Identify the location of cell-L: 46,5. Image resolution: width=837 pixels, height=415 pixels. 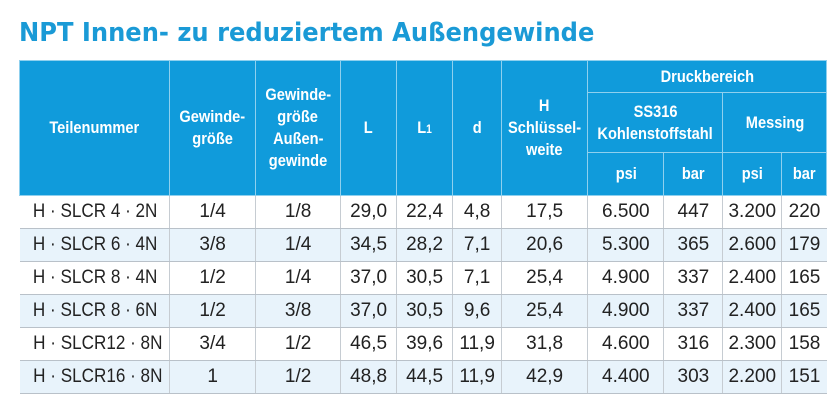
(369, 344).